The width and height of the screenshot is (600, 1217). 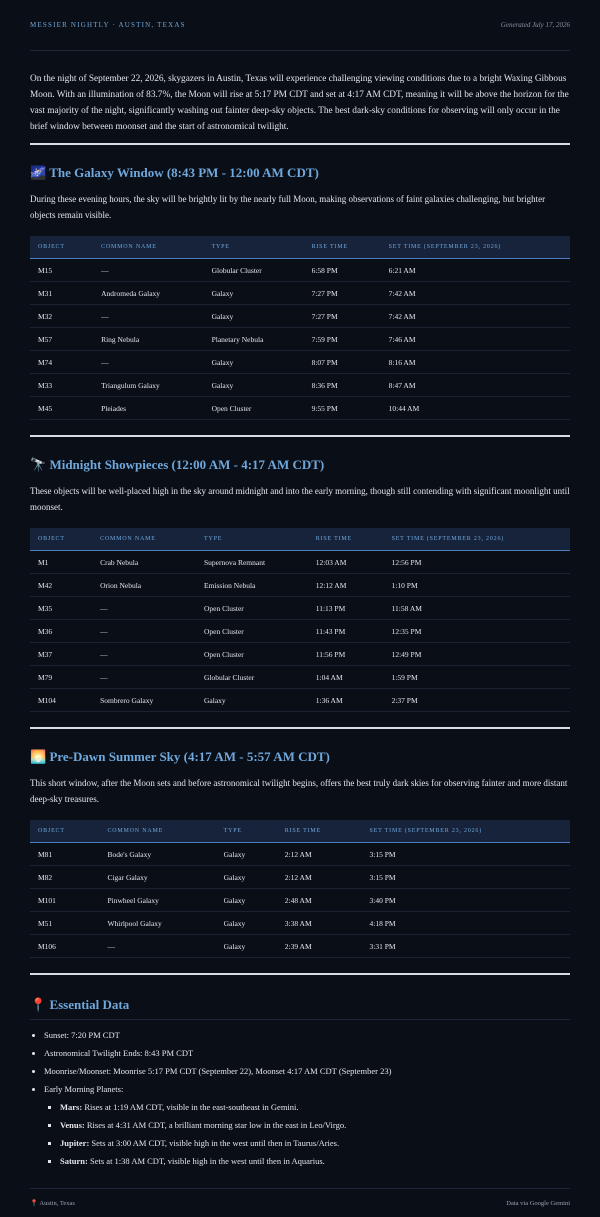 What do you see at coordinates (157, 923) in the screenshot?
I see `table-cell: Whirlpool Galaxy` at bounding box center [157, 923].